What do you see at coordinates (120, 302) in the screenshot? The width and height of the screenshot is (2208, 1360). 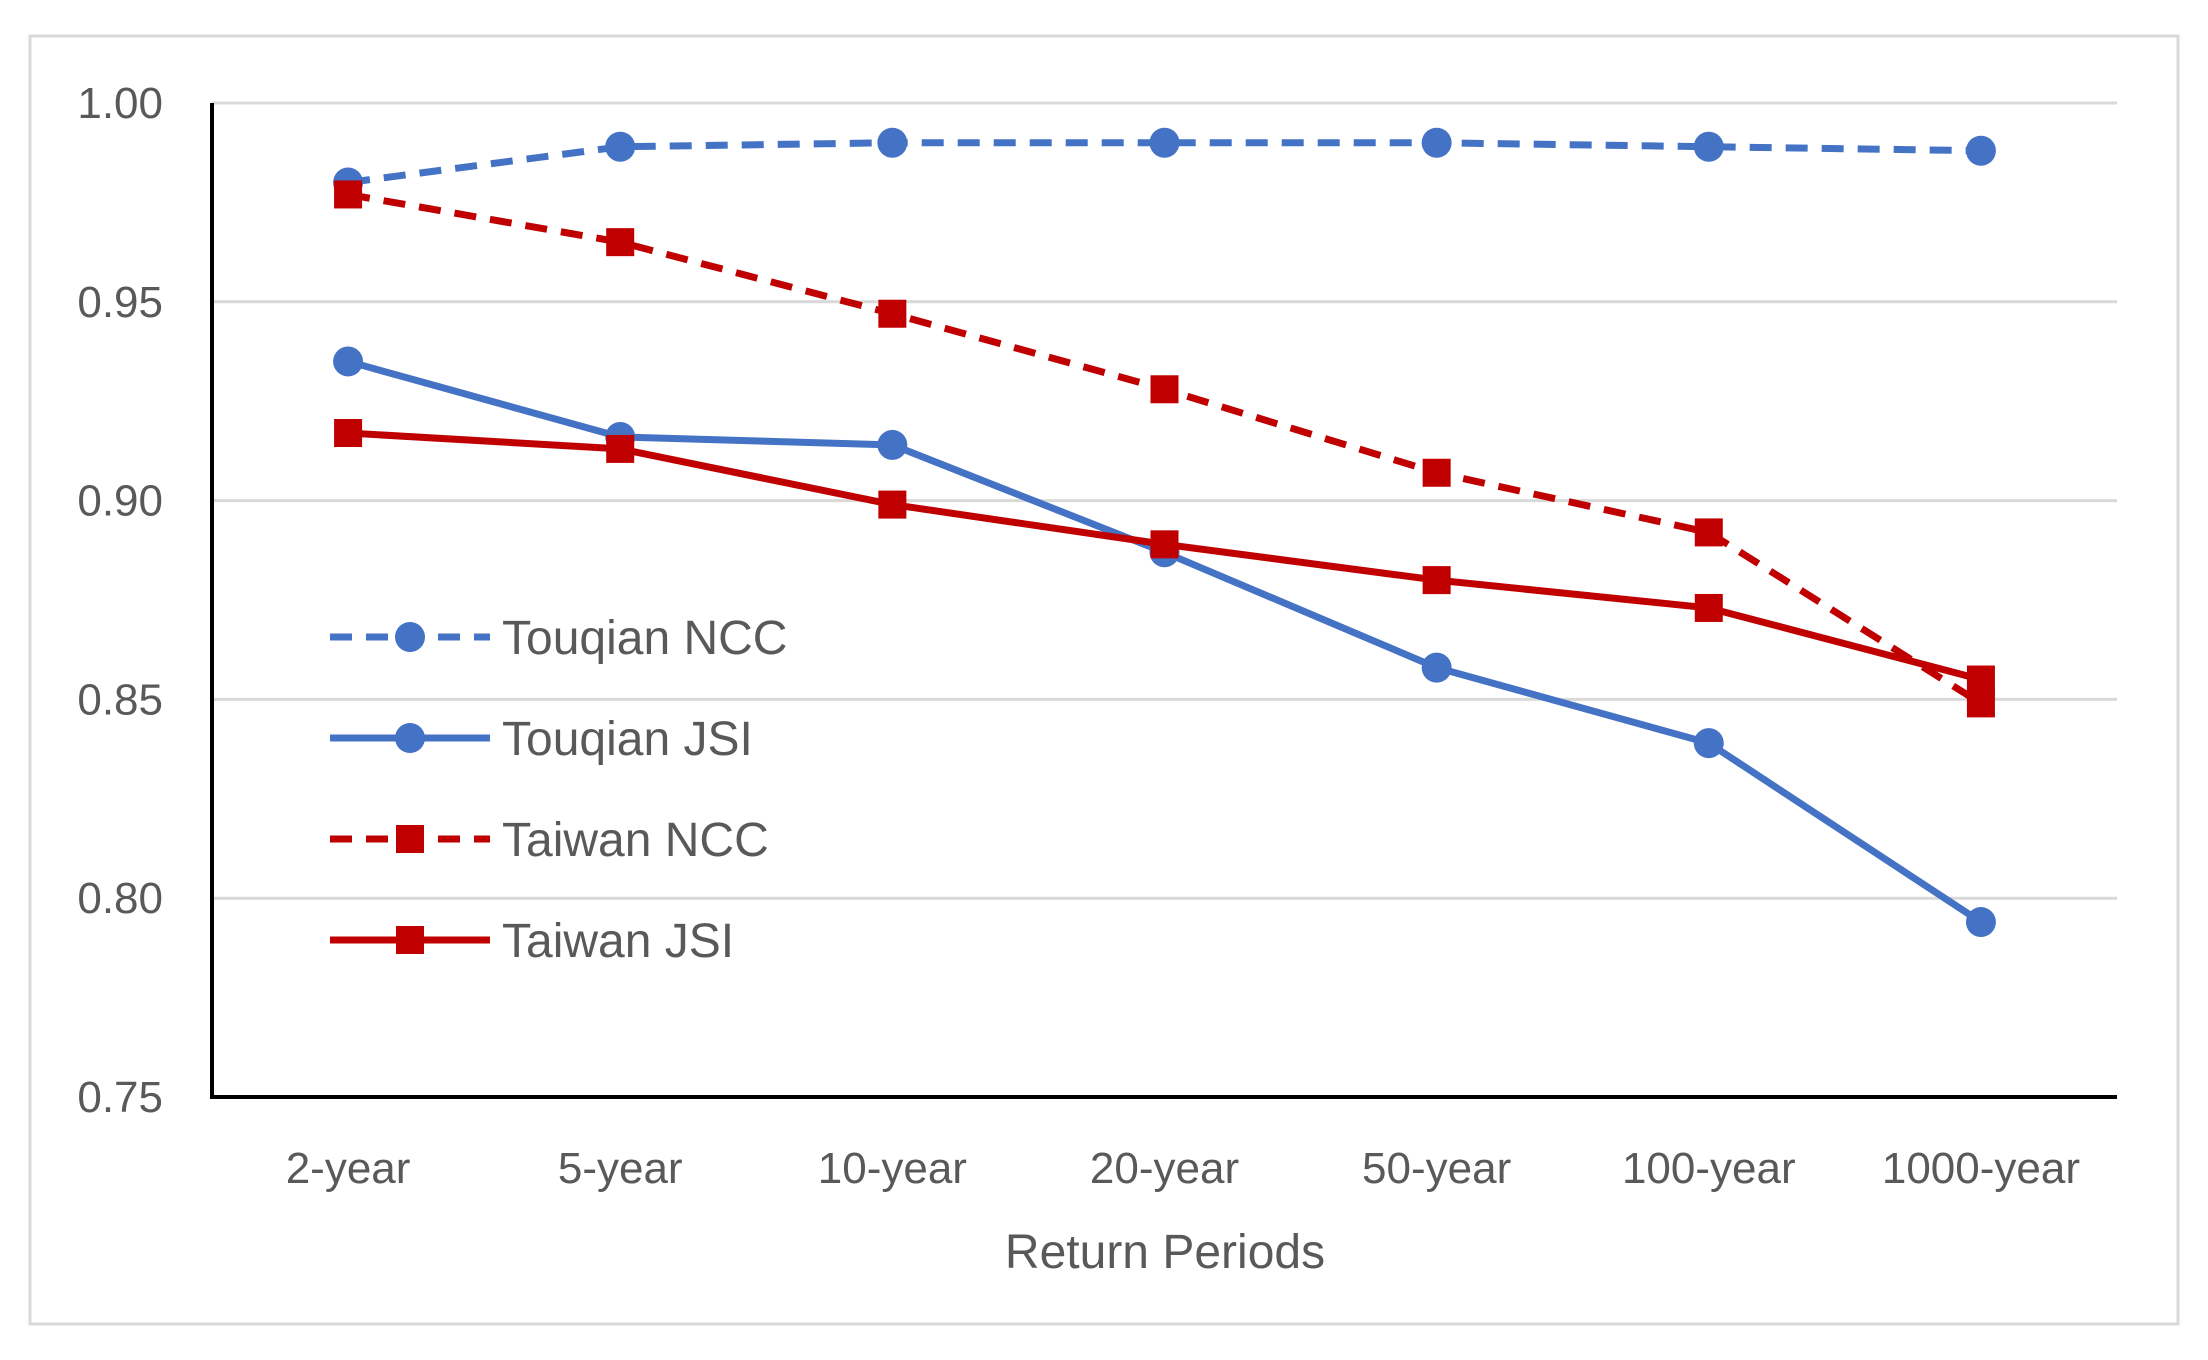 I see `y-tick-label: 0.95` at bounding box center [120, 302].